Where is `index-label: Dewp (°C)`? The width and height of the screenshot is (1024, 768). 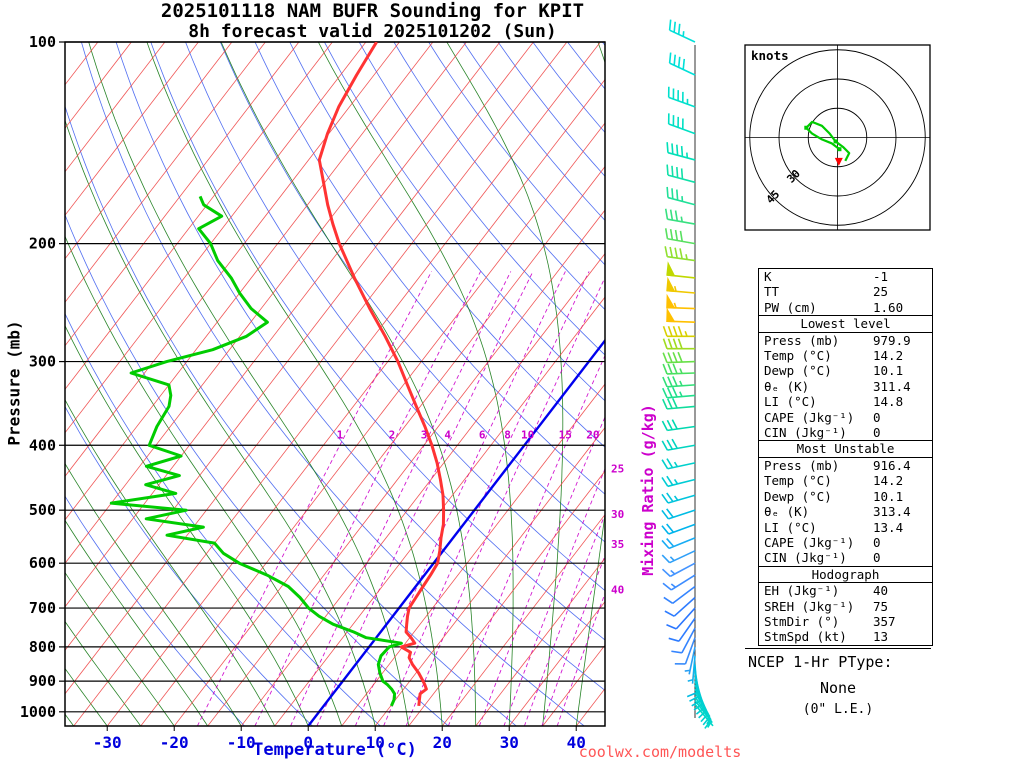
index-label: Dewp (°C) is located at coordinates (798, 496).